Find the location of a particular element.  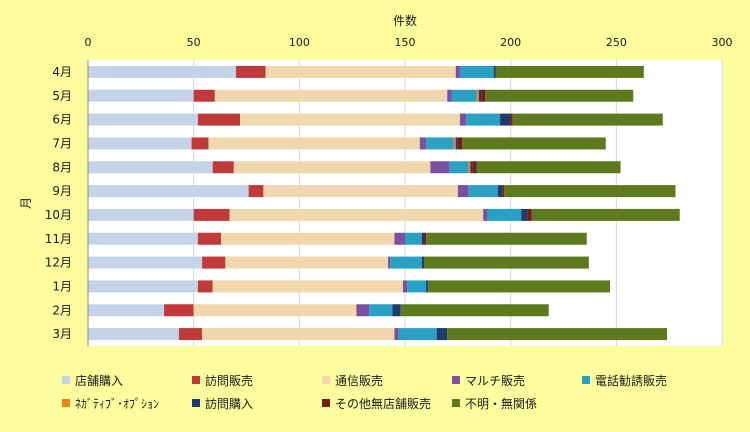

legend-label: 通信販売 is located at coordinates (359, 380).